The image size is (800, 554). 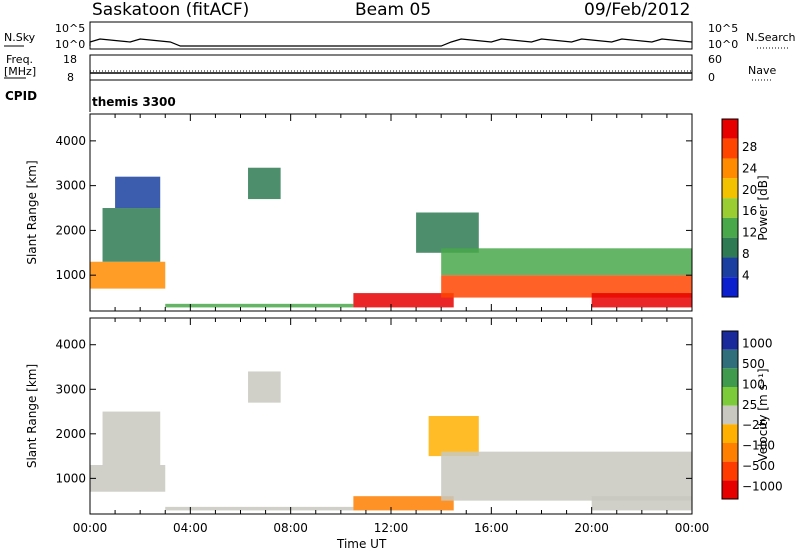 I want to click on colorbar-tick-label: 12, so click(x=749, y=233).